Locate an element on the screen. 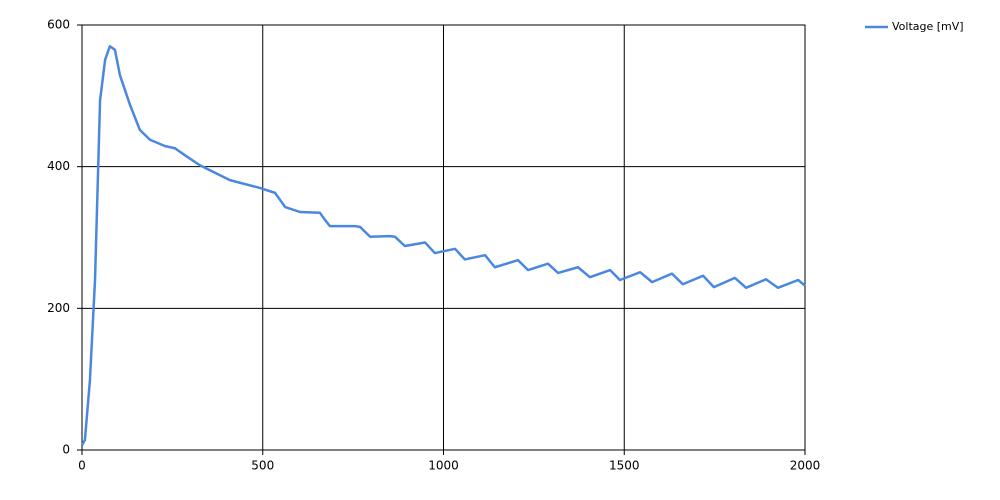  x-tick-label: 2000 is located at coordinates (805, 466).